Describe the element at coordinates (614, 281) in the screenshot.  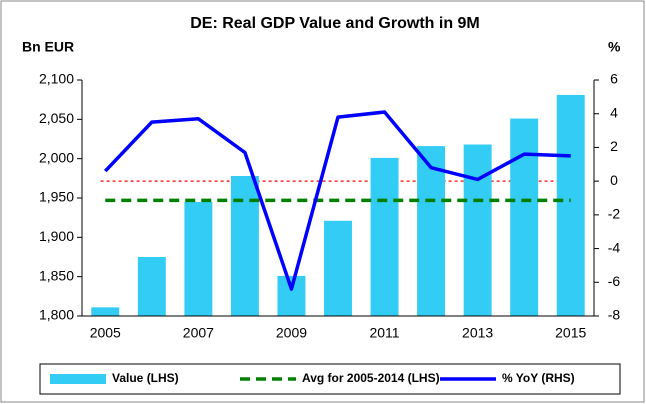
I see `y2-tick-label: -6` at that location.